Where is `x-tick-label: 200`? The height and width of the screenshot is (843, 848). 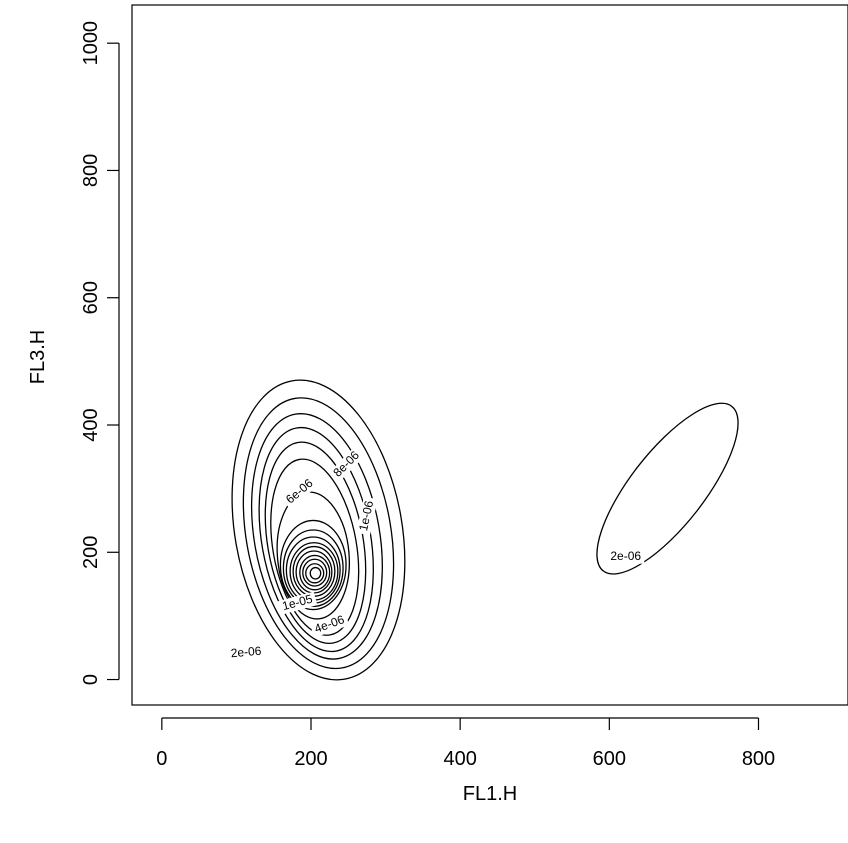 x-tick-label: 200 is located at coordinates (310, 759).